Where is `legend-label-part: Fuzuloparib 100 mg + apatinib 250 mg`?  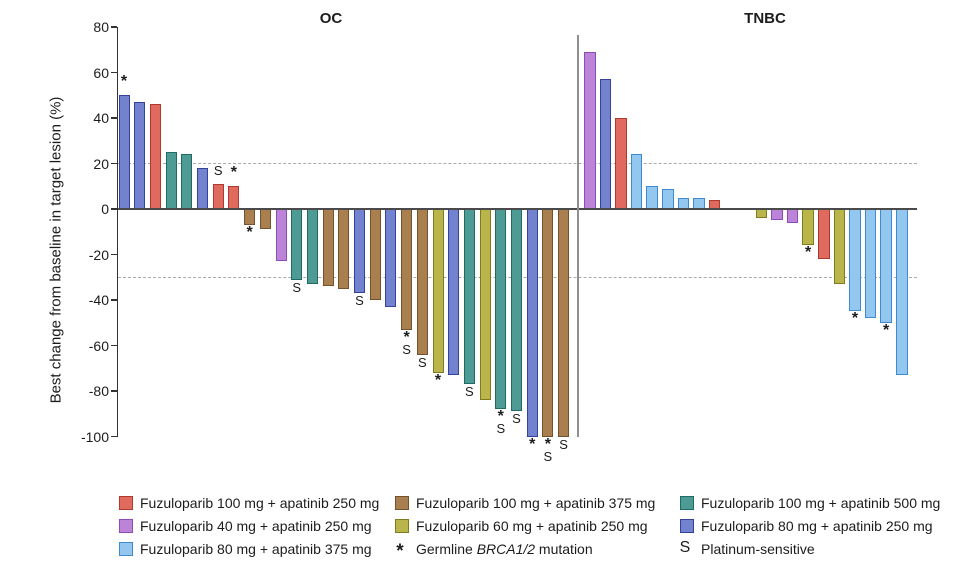
legend-label-part: Fuzuloparib 100 mg + apatinib 250 mg is located at coordinates (260, 503).